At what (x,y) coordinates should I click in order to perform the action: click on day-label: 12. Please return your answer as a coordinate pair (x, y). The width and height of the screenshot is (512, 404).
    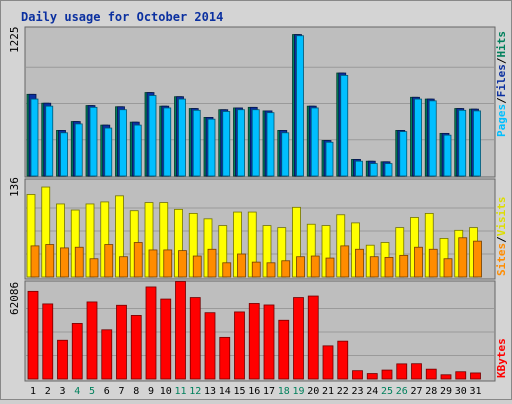
    Looking at the image, I should click on (195, 391).